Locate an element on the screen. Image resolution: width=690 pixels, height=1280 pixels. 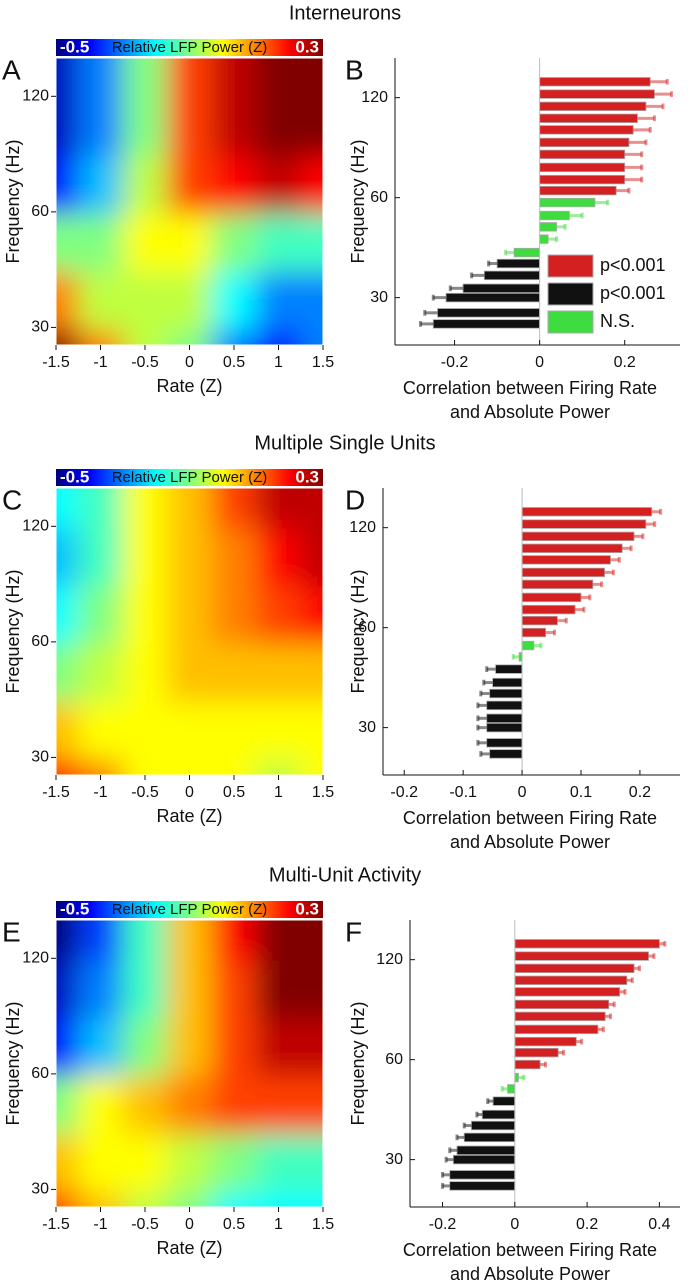
row-title: Multi-Unit Activity is located at coordinates (345, 875).